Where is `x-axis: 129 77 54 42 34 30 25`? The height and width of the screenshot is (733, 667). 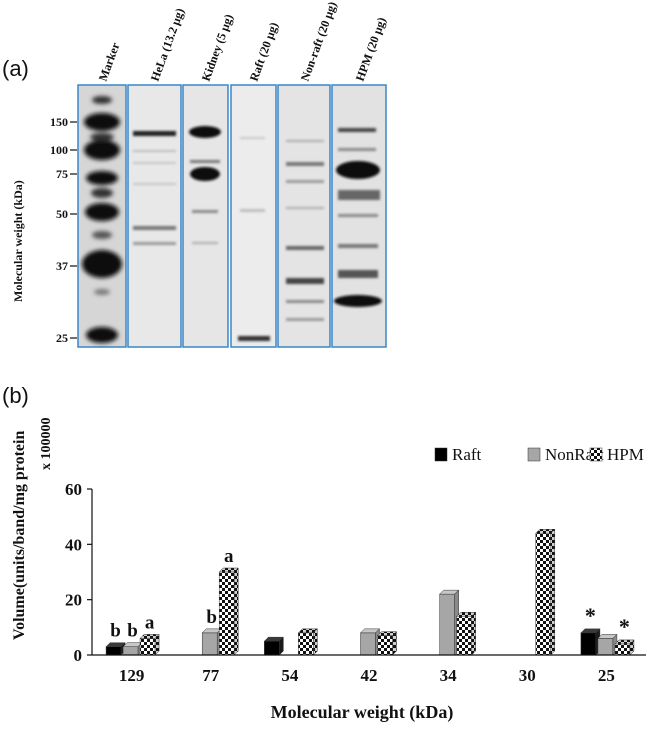 x-axis: 129 77 54 42 34 30 25 is located at coordinates (369, 669).